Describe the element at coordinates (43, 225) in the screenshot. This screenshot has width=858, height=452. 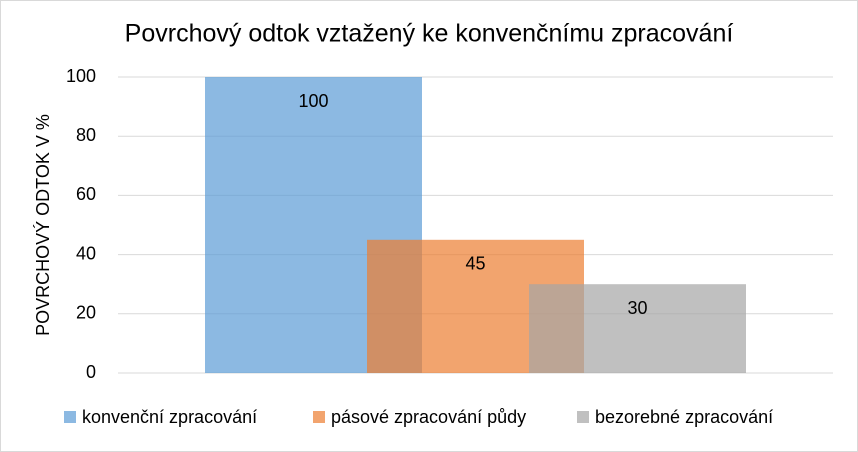
I see `y-axis-label: POVRCHOVÝ ODTOK V %` at that location.